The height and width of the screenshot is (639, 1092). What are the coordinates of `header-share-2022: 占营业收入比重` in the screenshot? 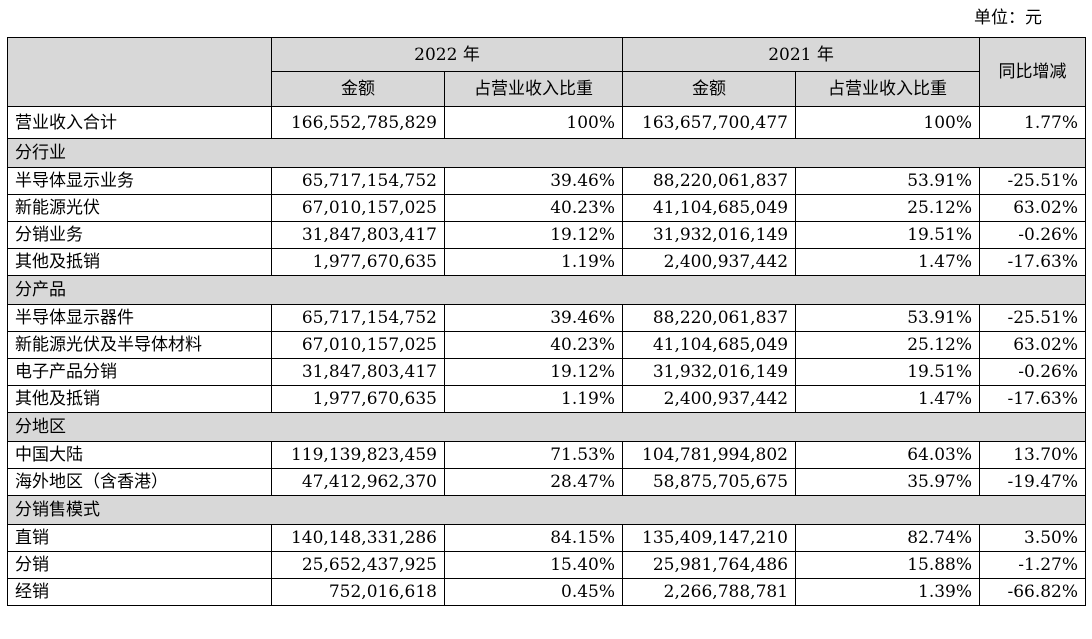 It's located at (533, 89).